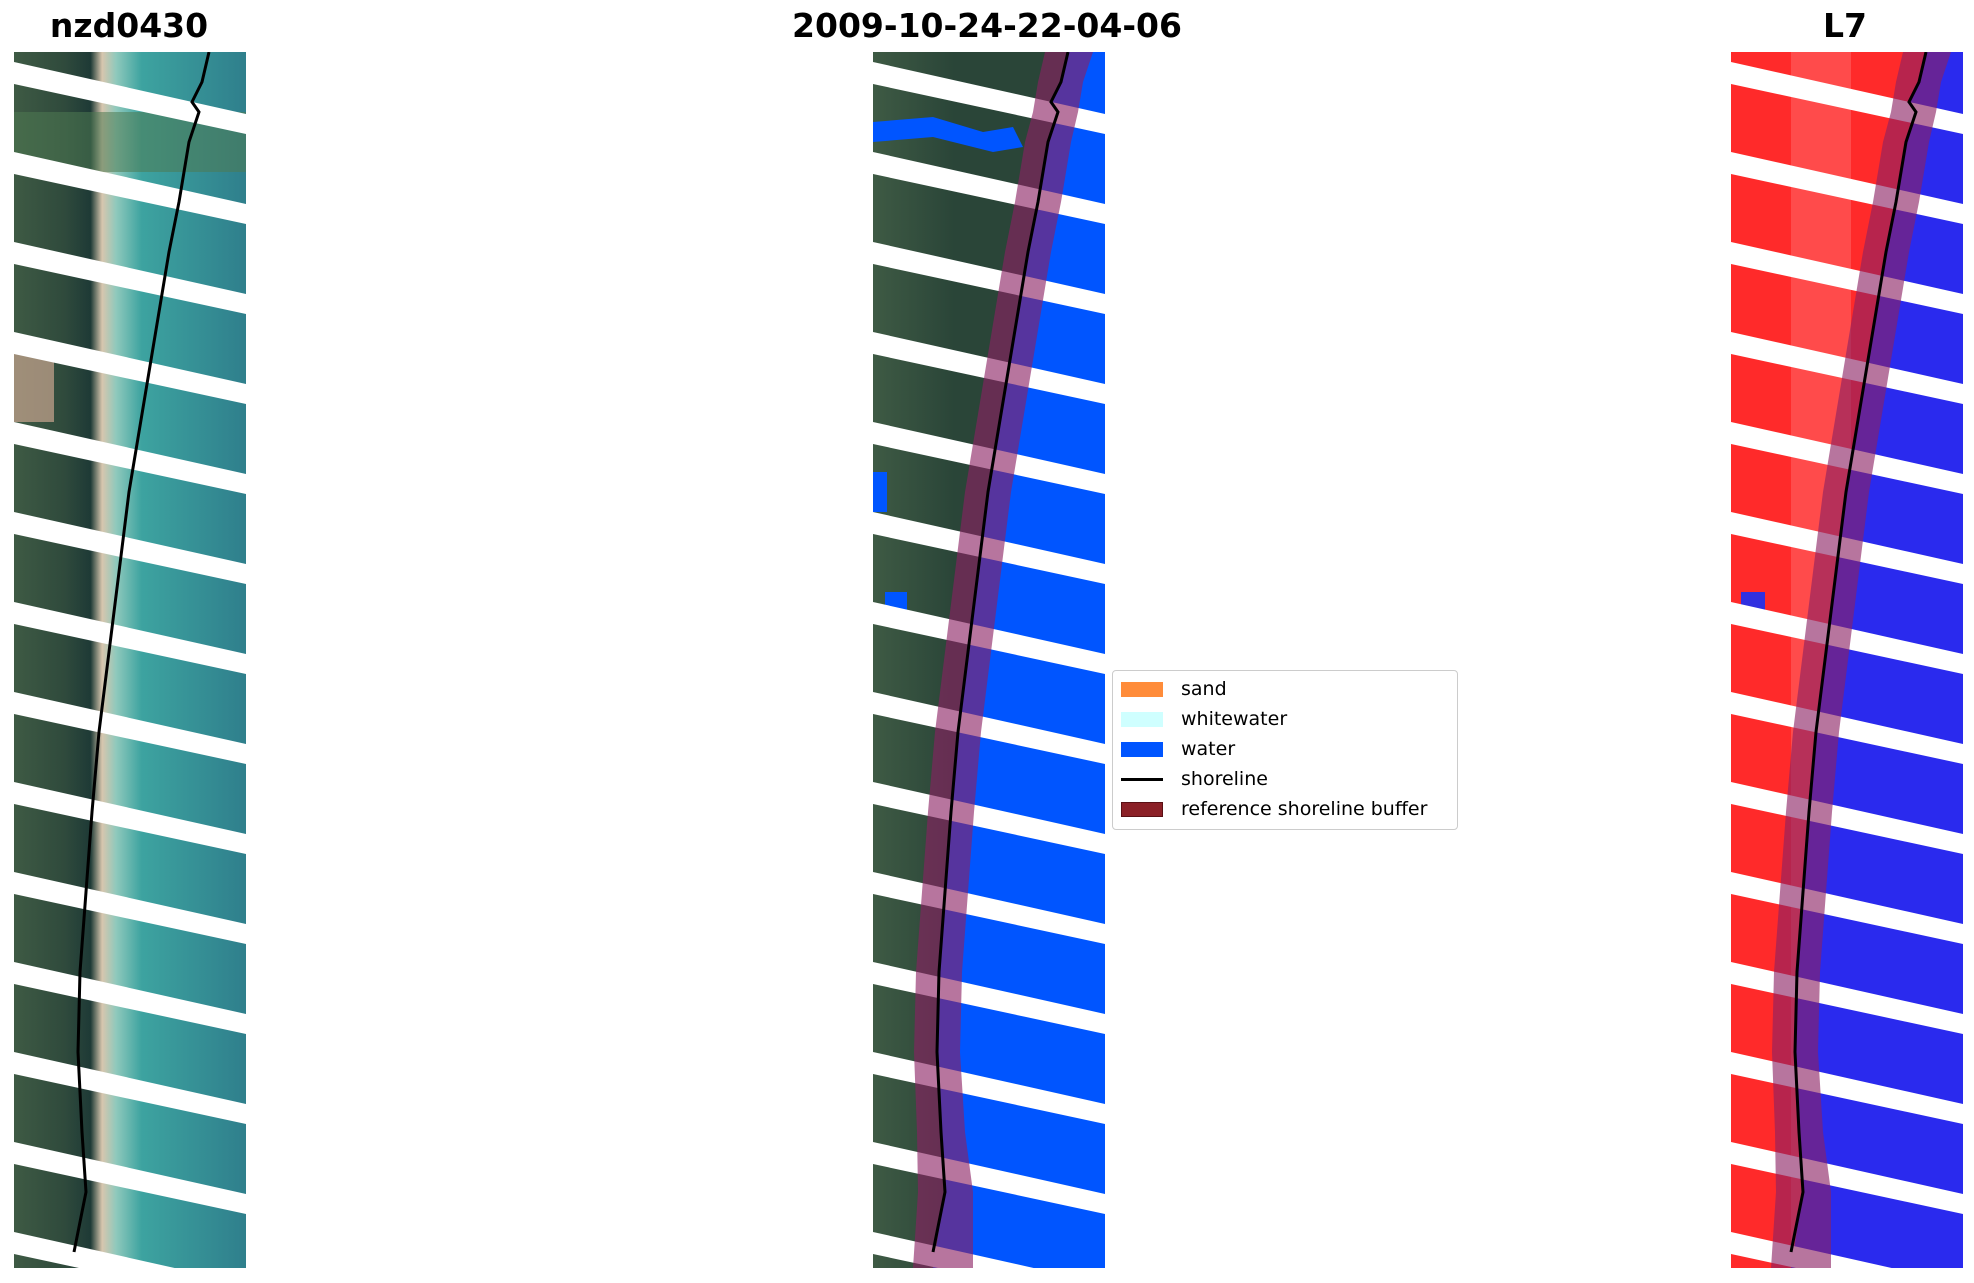  Describe the element at coordinates (1142, 809) in the screenshot. I see `reference-buffer-swatch` at that location.